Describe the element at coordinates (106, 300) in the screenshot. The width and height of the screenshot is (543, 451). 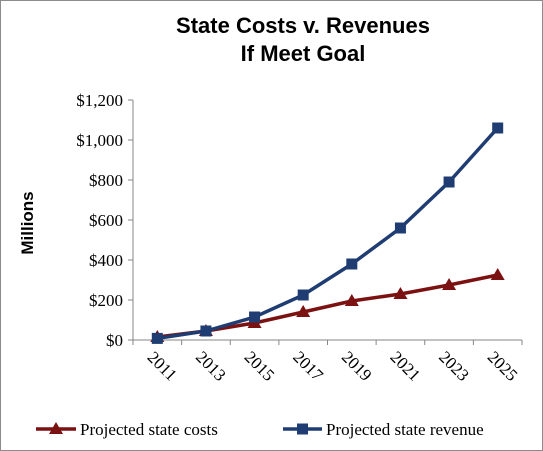
I see `y-tick-label: $200` at that location.